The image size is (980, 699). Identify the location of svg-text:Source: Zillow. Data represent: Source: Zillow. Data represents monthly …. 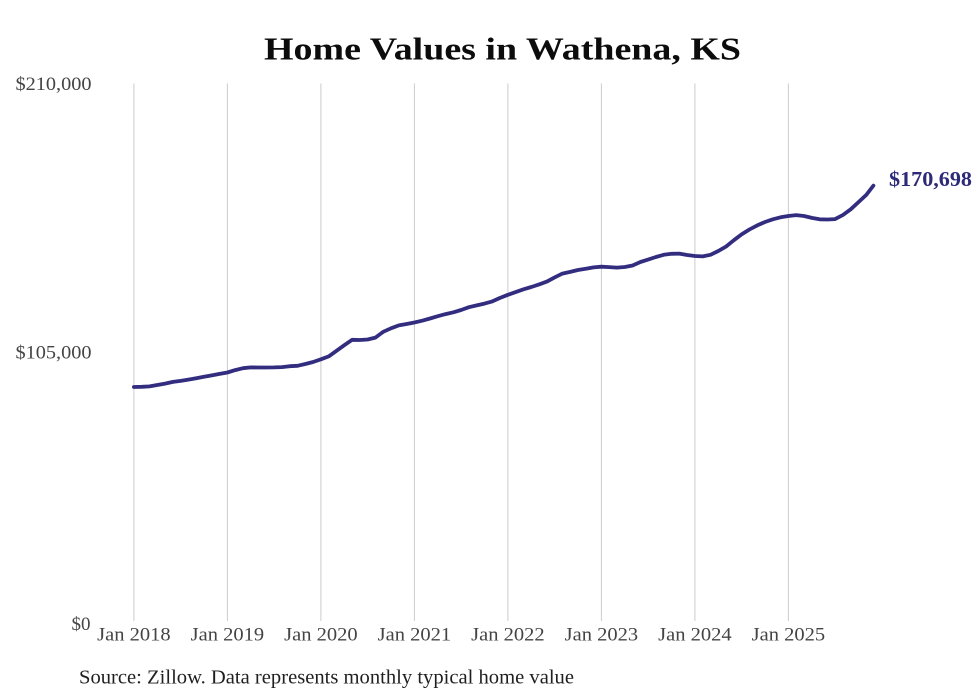
(326, 678).